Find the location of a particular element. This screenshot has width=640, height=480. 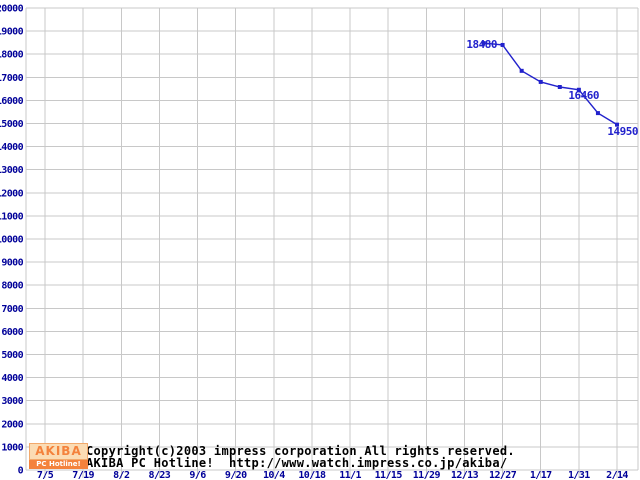

x-tick-label: 12/13 is located at coordinates (465, 475).